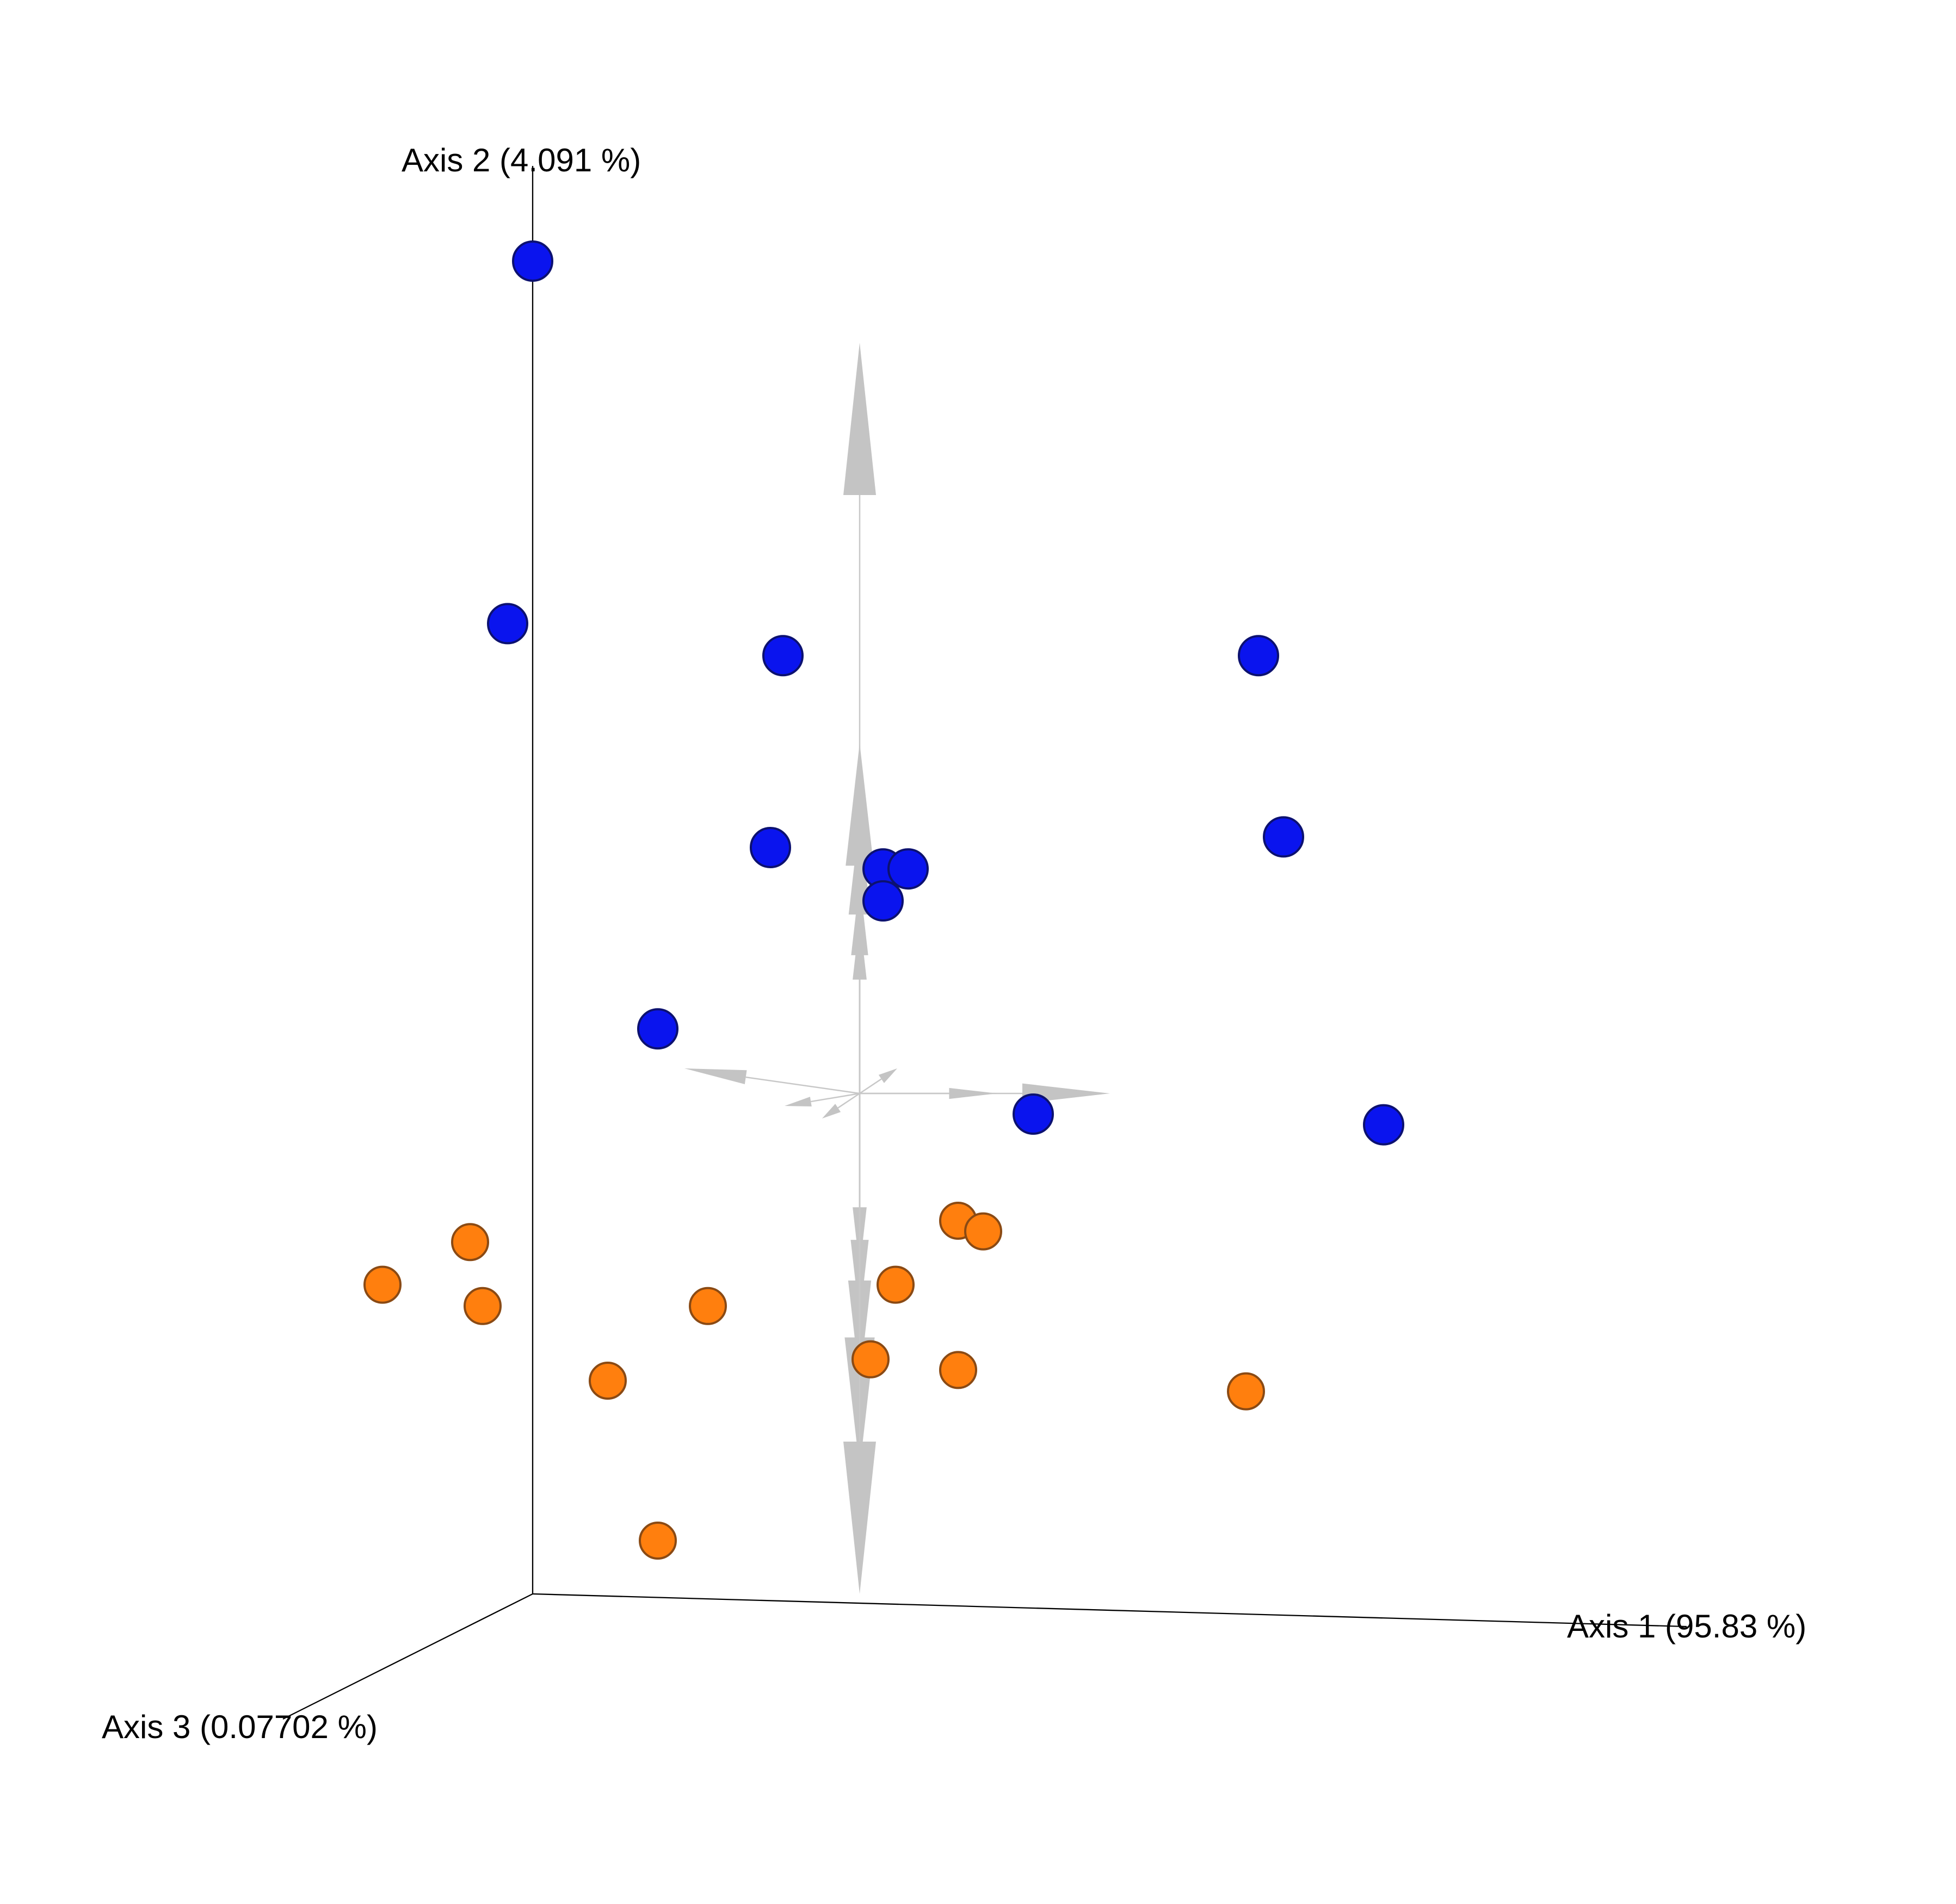 This screenshot has width=1956, height=1904. Describe the element at coordinates (1687, 1626) in the screenshot. I see `axis-1-label: Axis 1 (95.83 %)` at that location.